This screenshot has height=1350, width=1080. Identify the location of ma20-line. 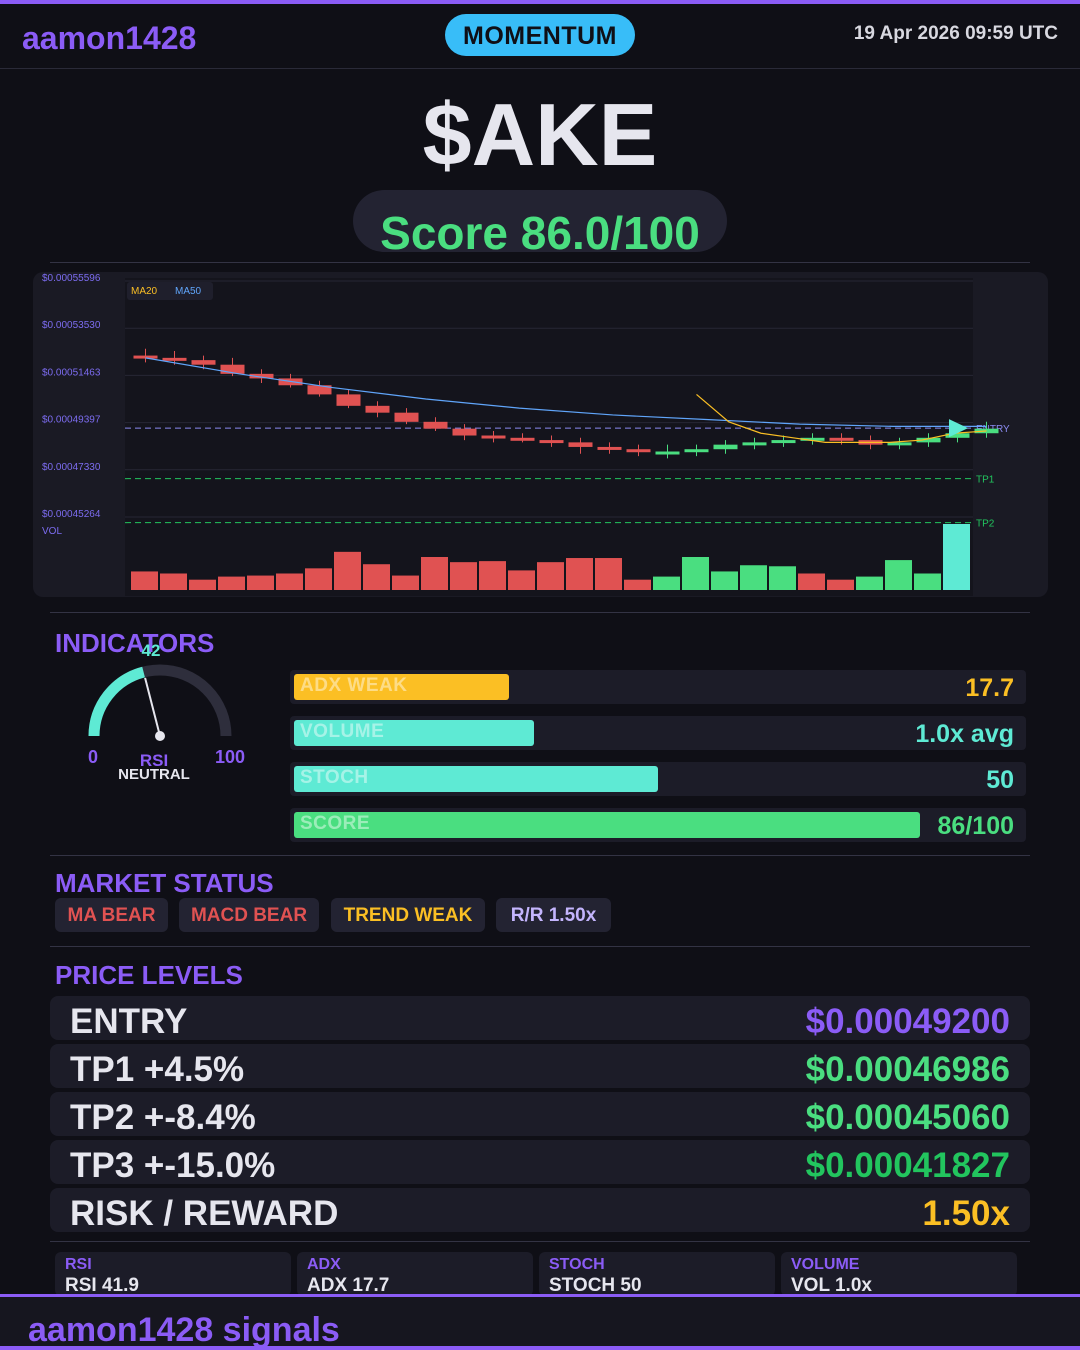
(841, 418).